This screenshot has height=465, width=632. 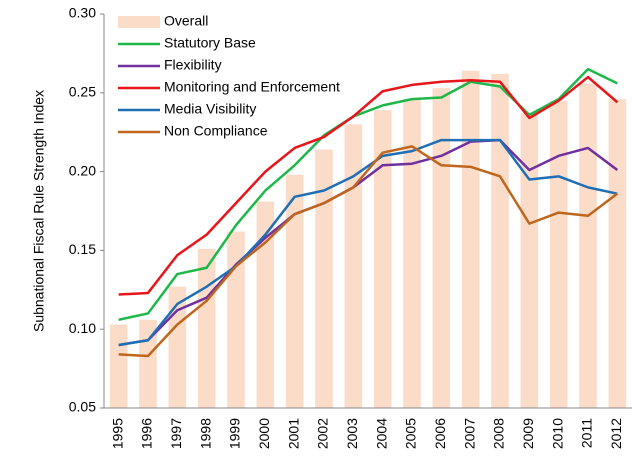 I want to click on y-tick-label: 0.30, so click(x=82, y=13).